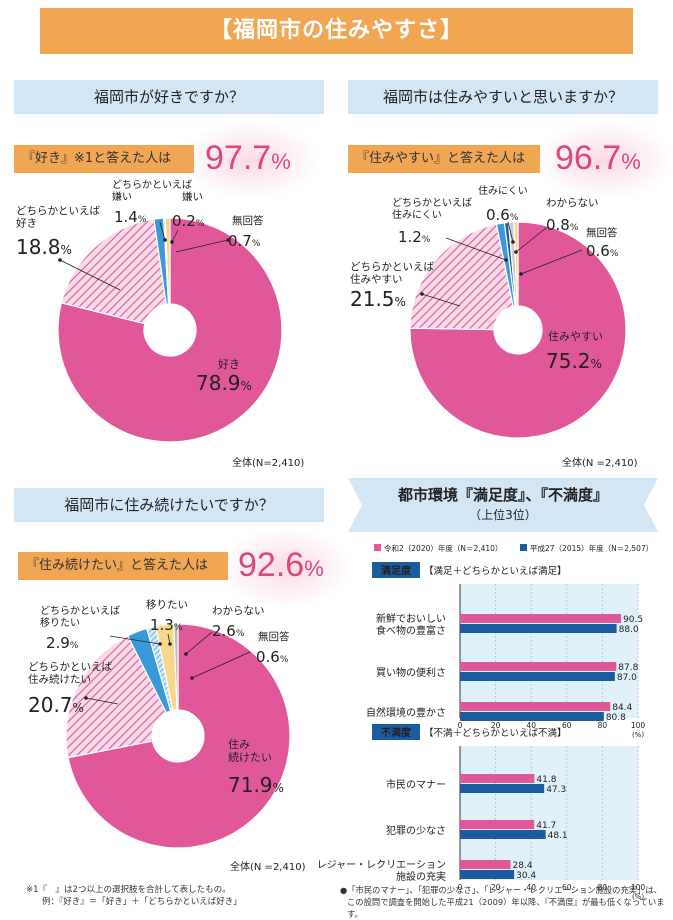 The width and height of the screenshot is (673, 920). What do you see at coordinates (62, 643) in the screenshot?
I see `slice-value: 2.9%` at bounding box center [62, 643].